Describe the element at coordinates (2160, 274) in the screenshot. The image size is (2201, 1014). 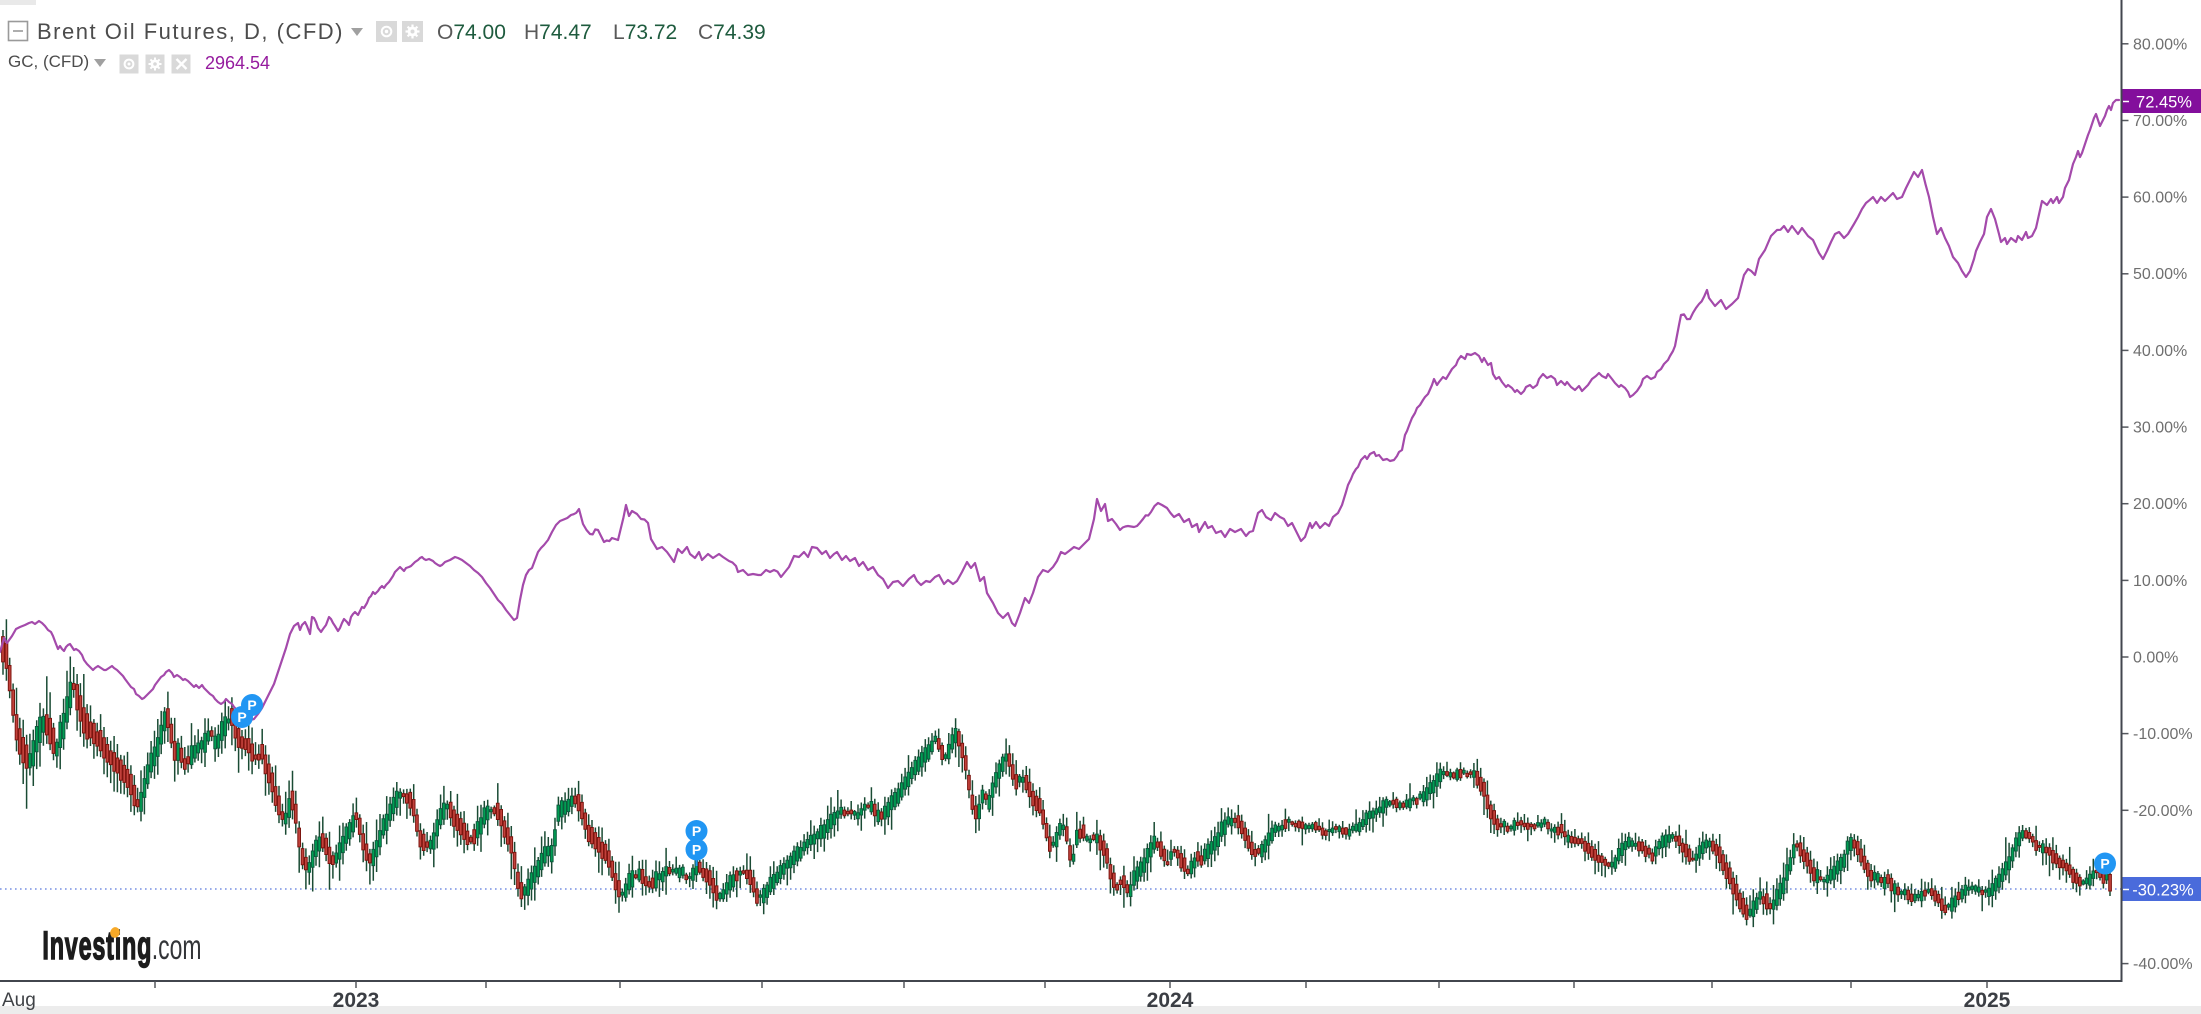
I see `svg-text: 50.00%` at that location.